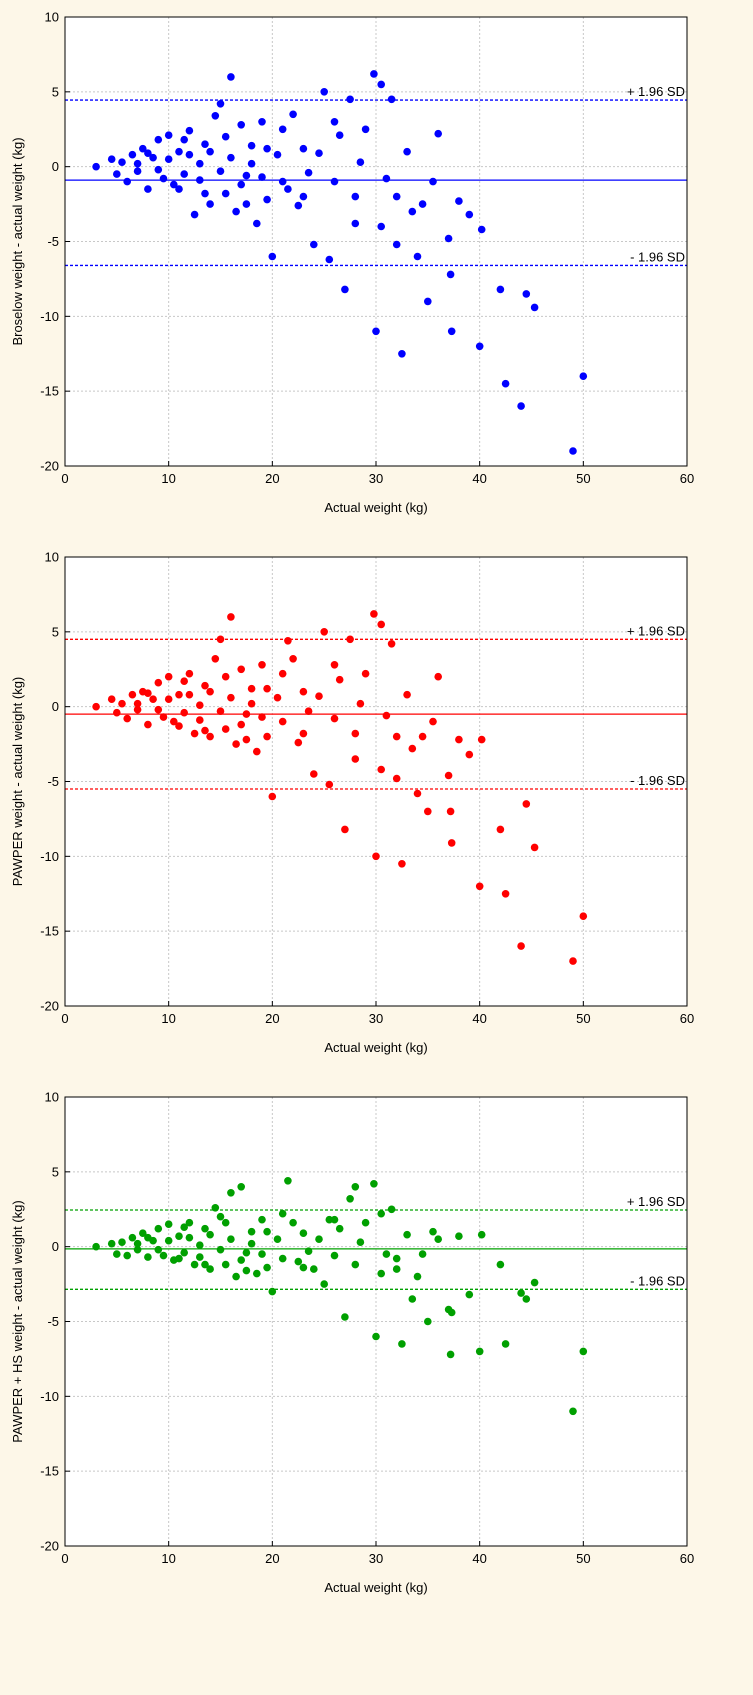 Image resolution: width=753 pixels, height=1695 pixels. Describe the element at coordinates (657, 256) in the screenshot. I see `lower-limit-label: - 1.96 SD` at that location.